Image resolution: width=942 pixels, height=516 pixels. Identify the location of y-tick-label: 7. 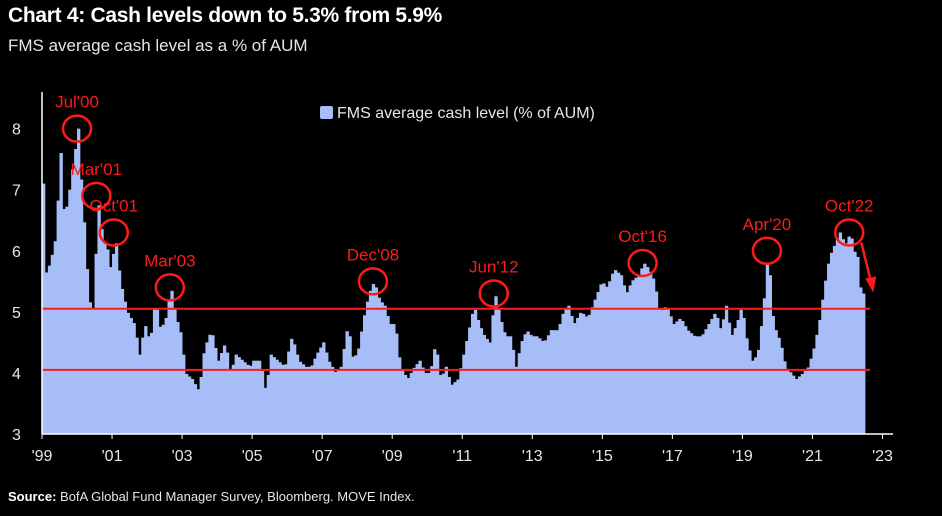
(16, 191).